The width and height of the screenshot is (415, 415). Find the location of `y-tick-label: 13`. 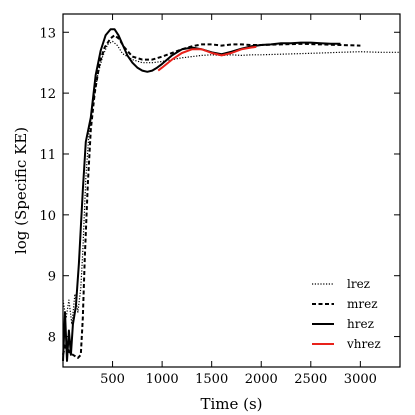

y-tick-label: 13 is located at coordinates (47, 33).